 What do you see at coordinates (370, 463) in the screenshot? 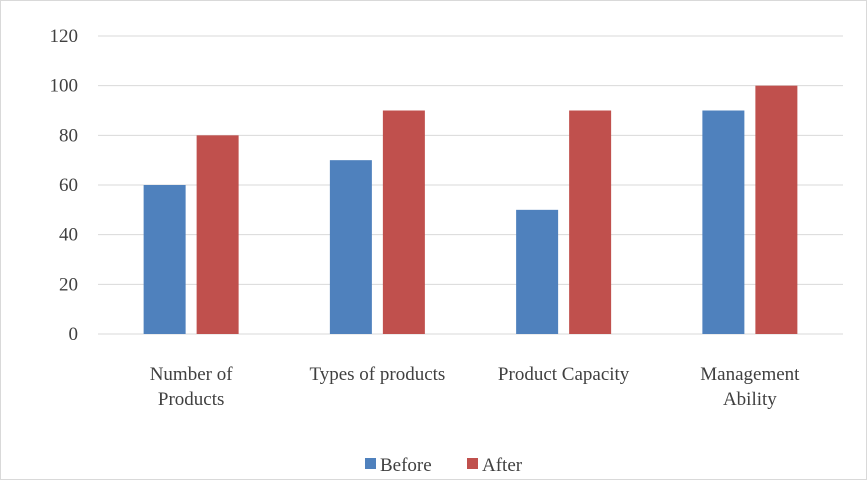
I see `legend-swatch-before` at bounding box center [370, 463].